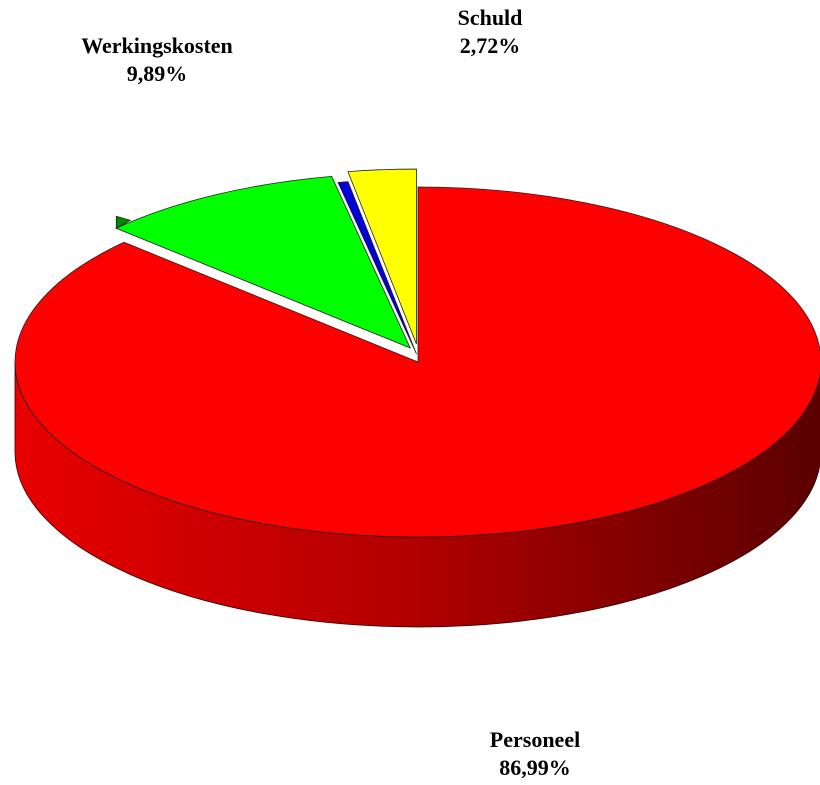 The image size is (820, 785). What do you see at coordinates (490, 45) in the screenshot?
I see `slice-value-label: 2,72%` at bounding box center [490, 45].